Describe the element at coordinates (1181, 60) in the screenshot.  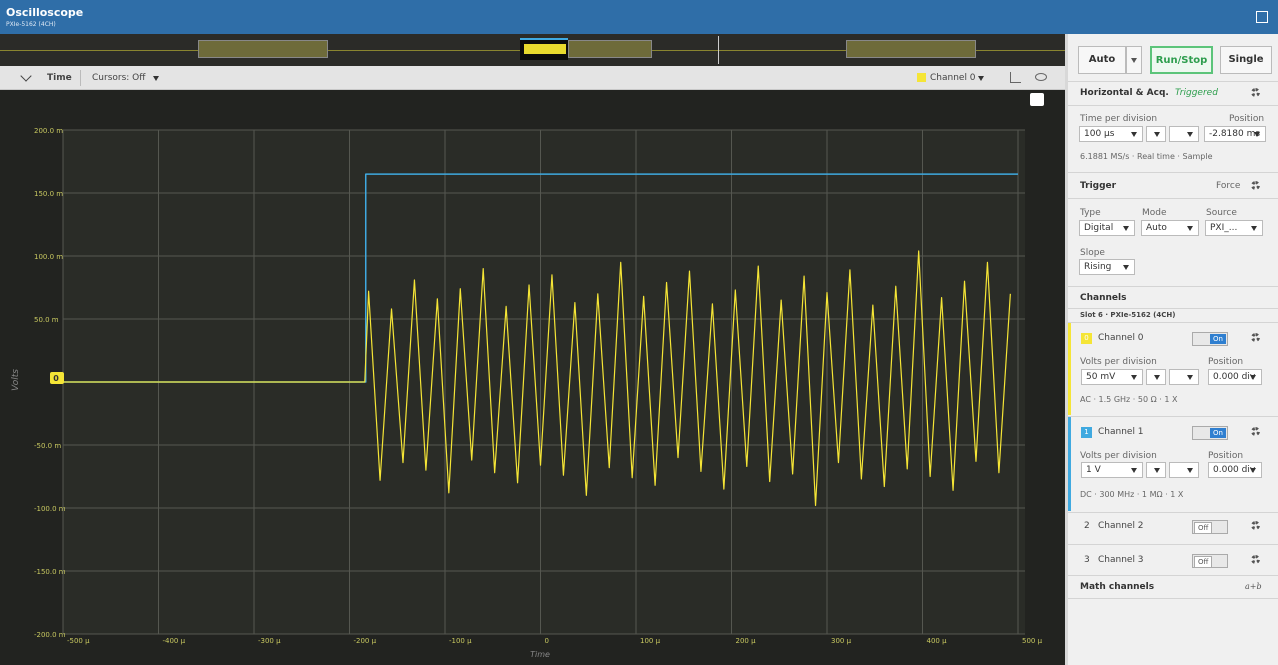
I see `run-stop-button: Run/Stop` at that location.